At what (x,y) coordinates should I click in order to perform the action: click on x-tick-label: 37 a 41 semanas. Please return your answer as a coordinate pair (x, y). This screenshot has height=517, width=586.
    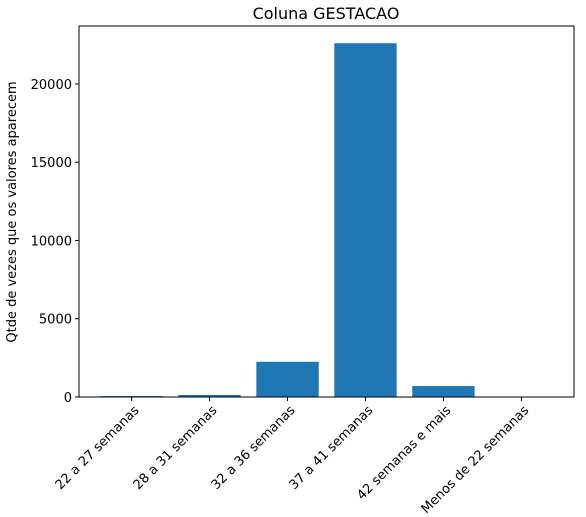
    Looking at the image, I should click on (332, 448).